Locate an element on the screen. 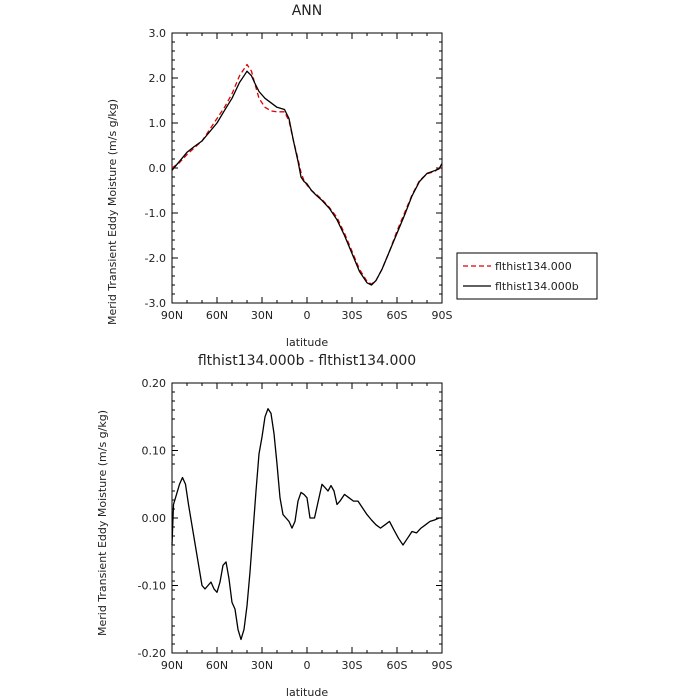 This screenshot has width=700, height=700. top-plot-y-tick-label: 0.0 is located at coordinates (158, 168).